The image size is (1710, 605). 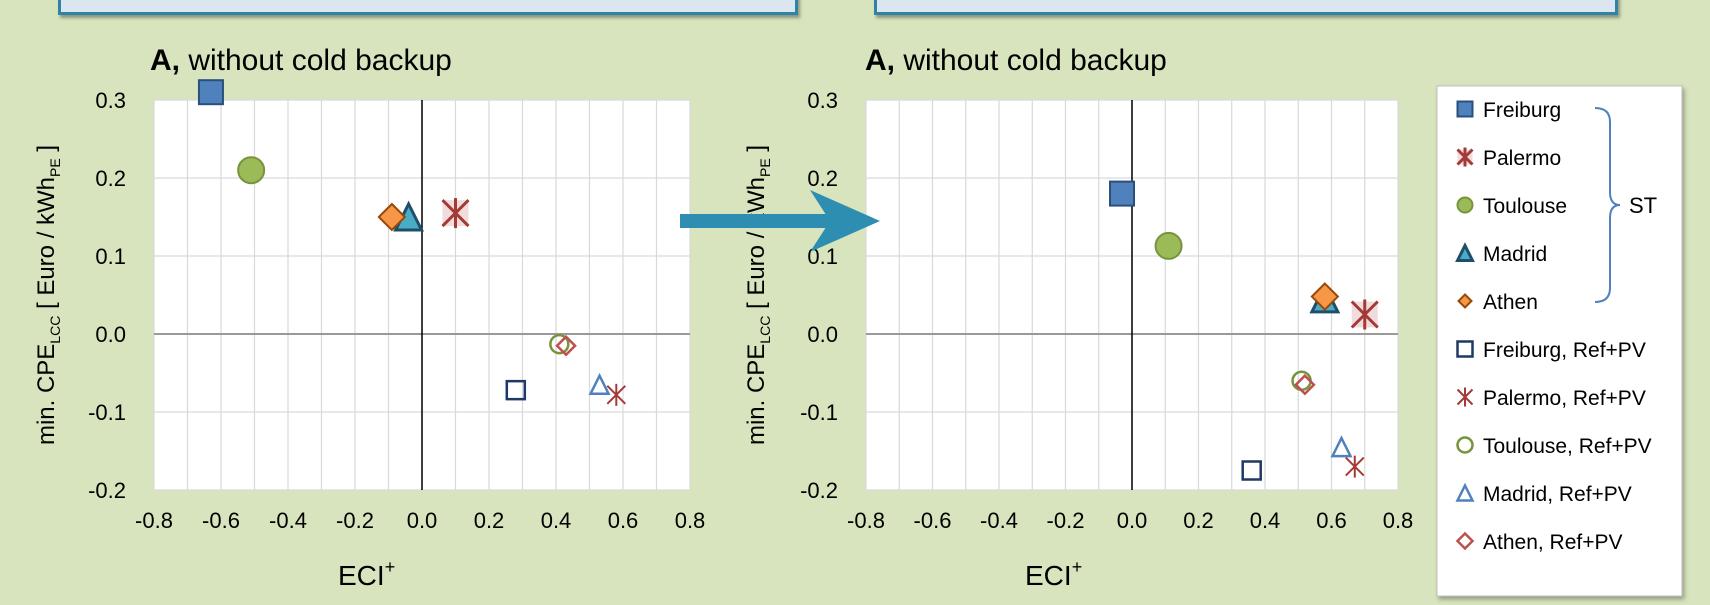 I want to click on x-axis-label-left-main: ECI, so click(x=361, y=575).